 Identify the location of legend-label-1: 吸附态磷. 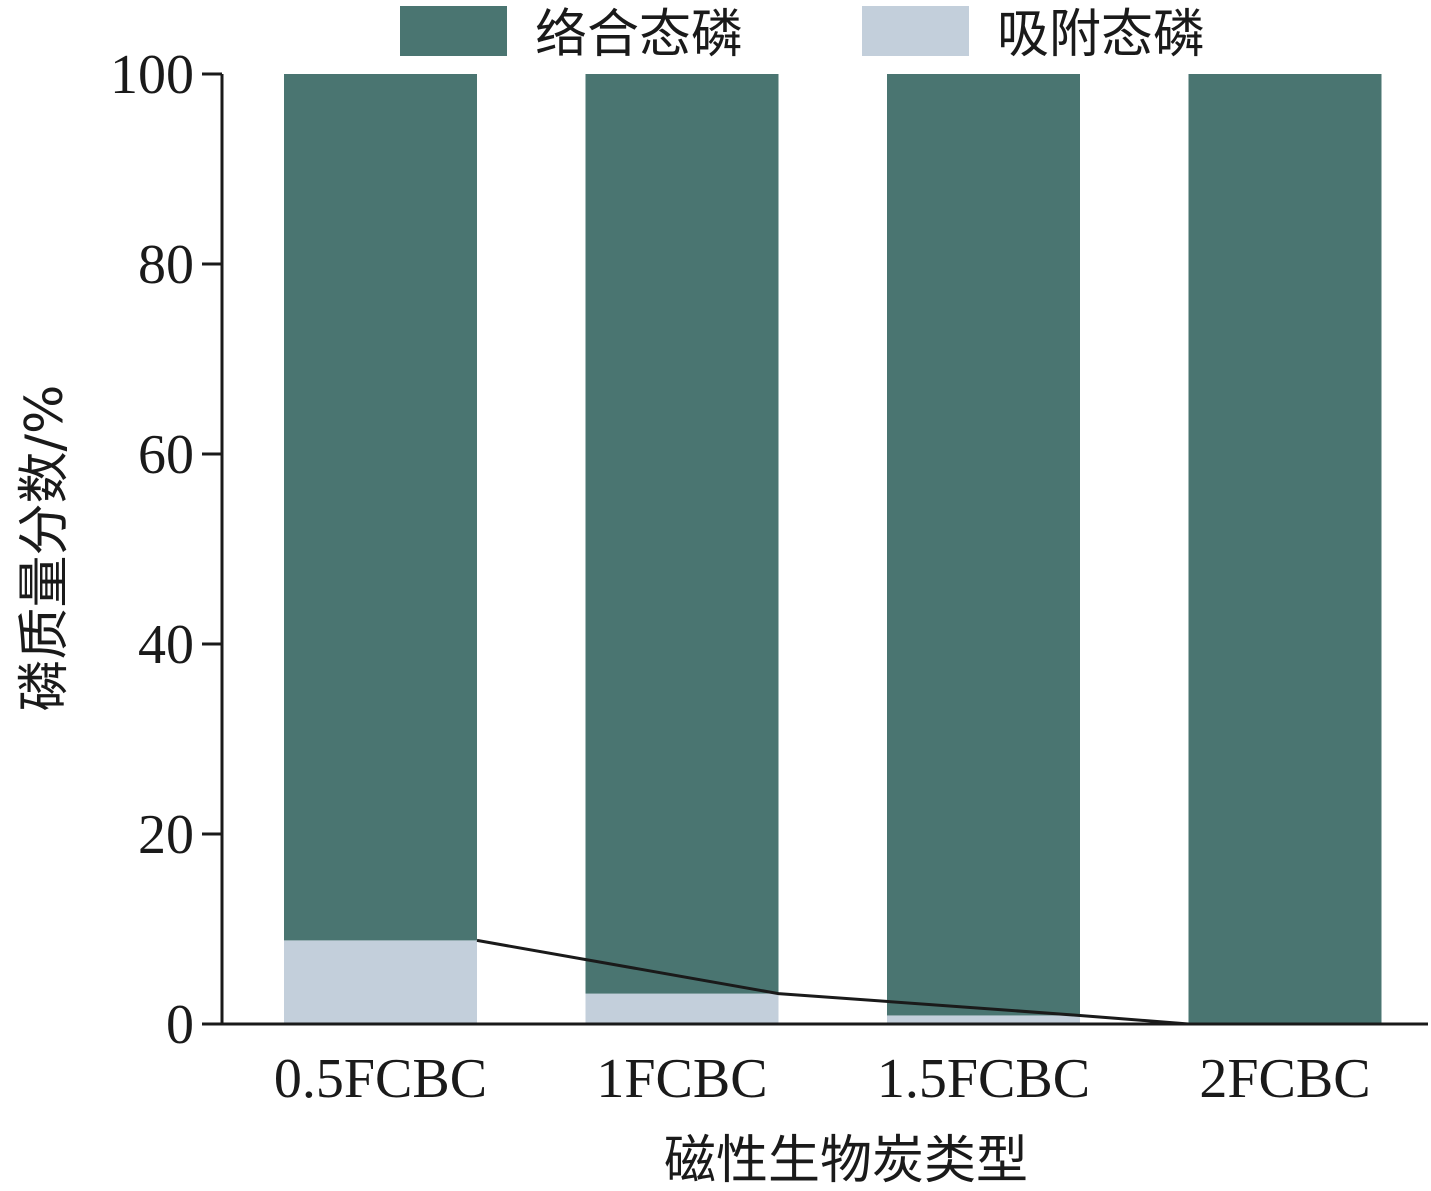
(1101, 35).